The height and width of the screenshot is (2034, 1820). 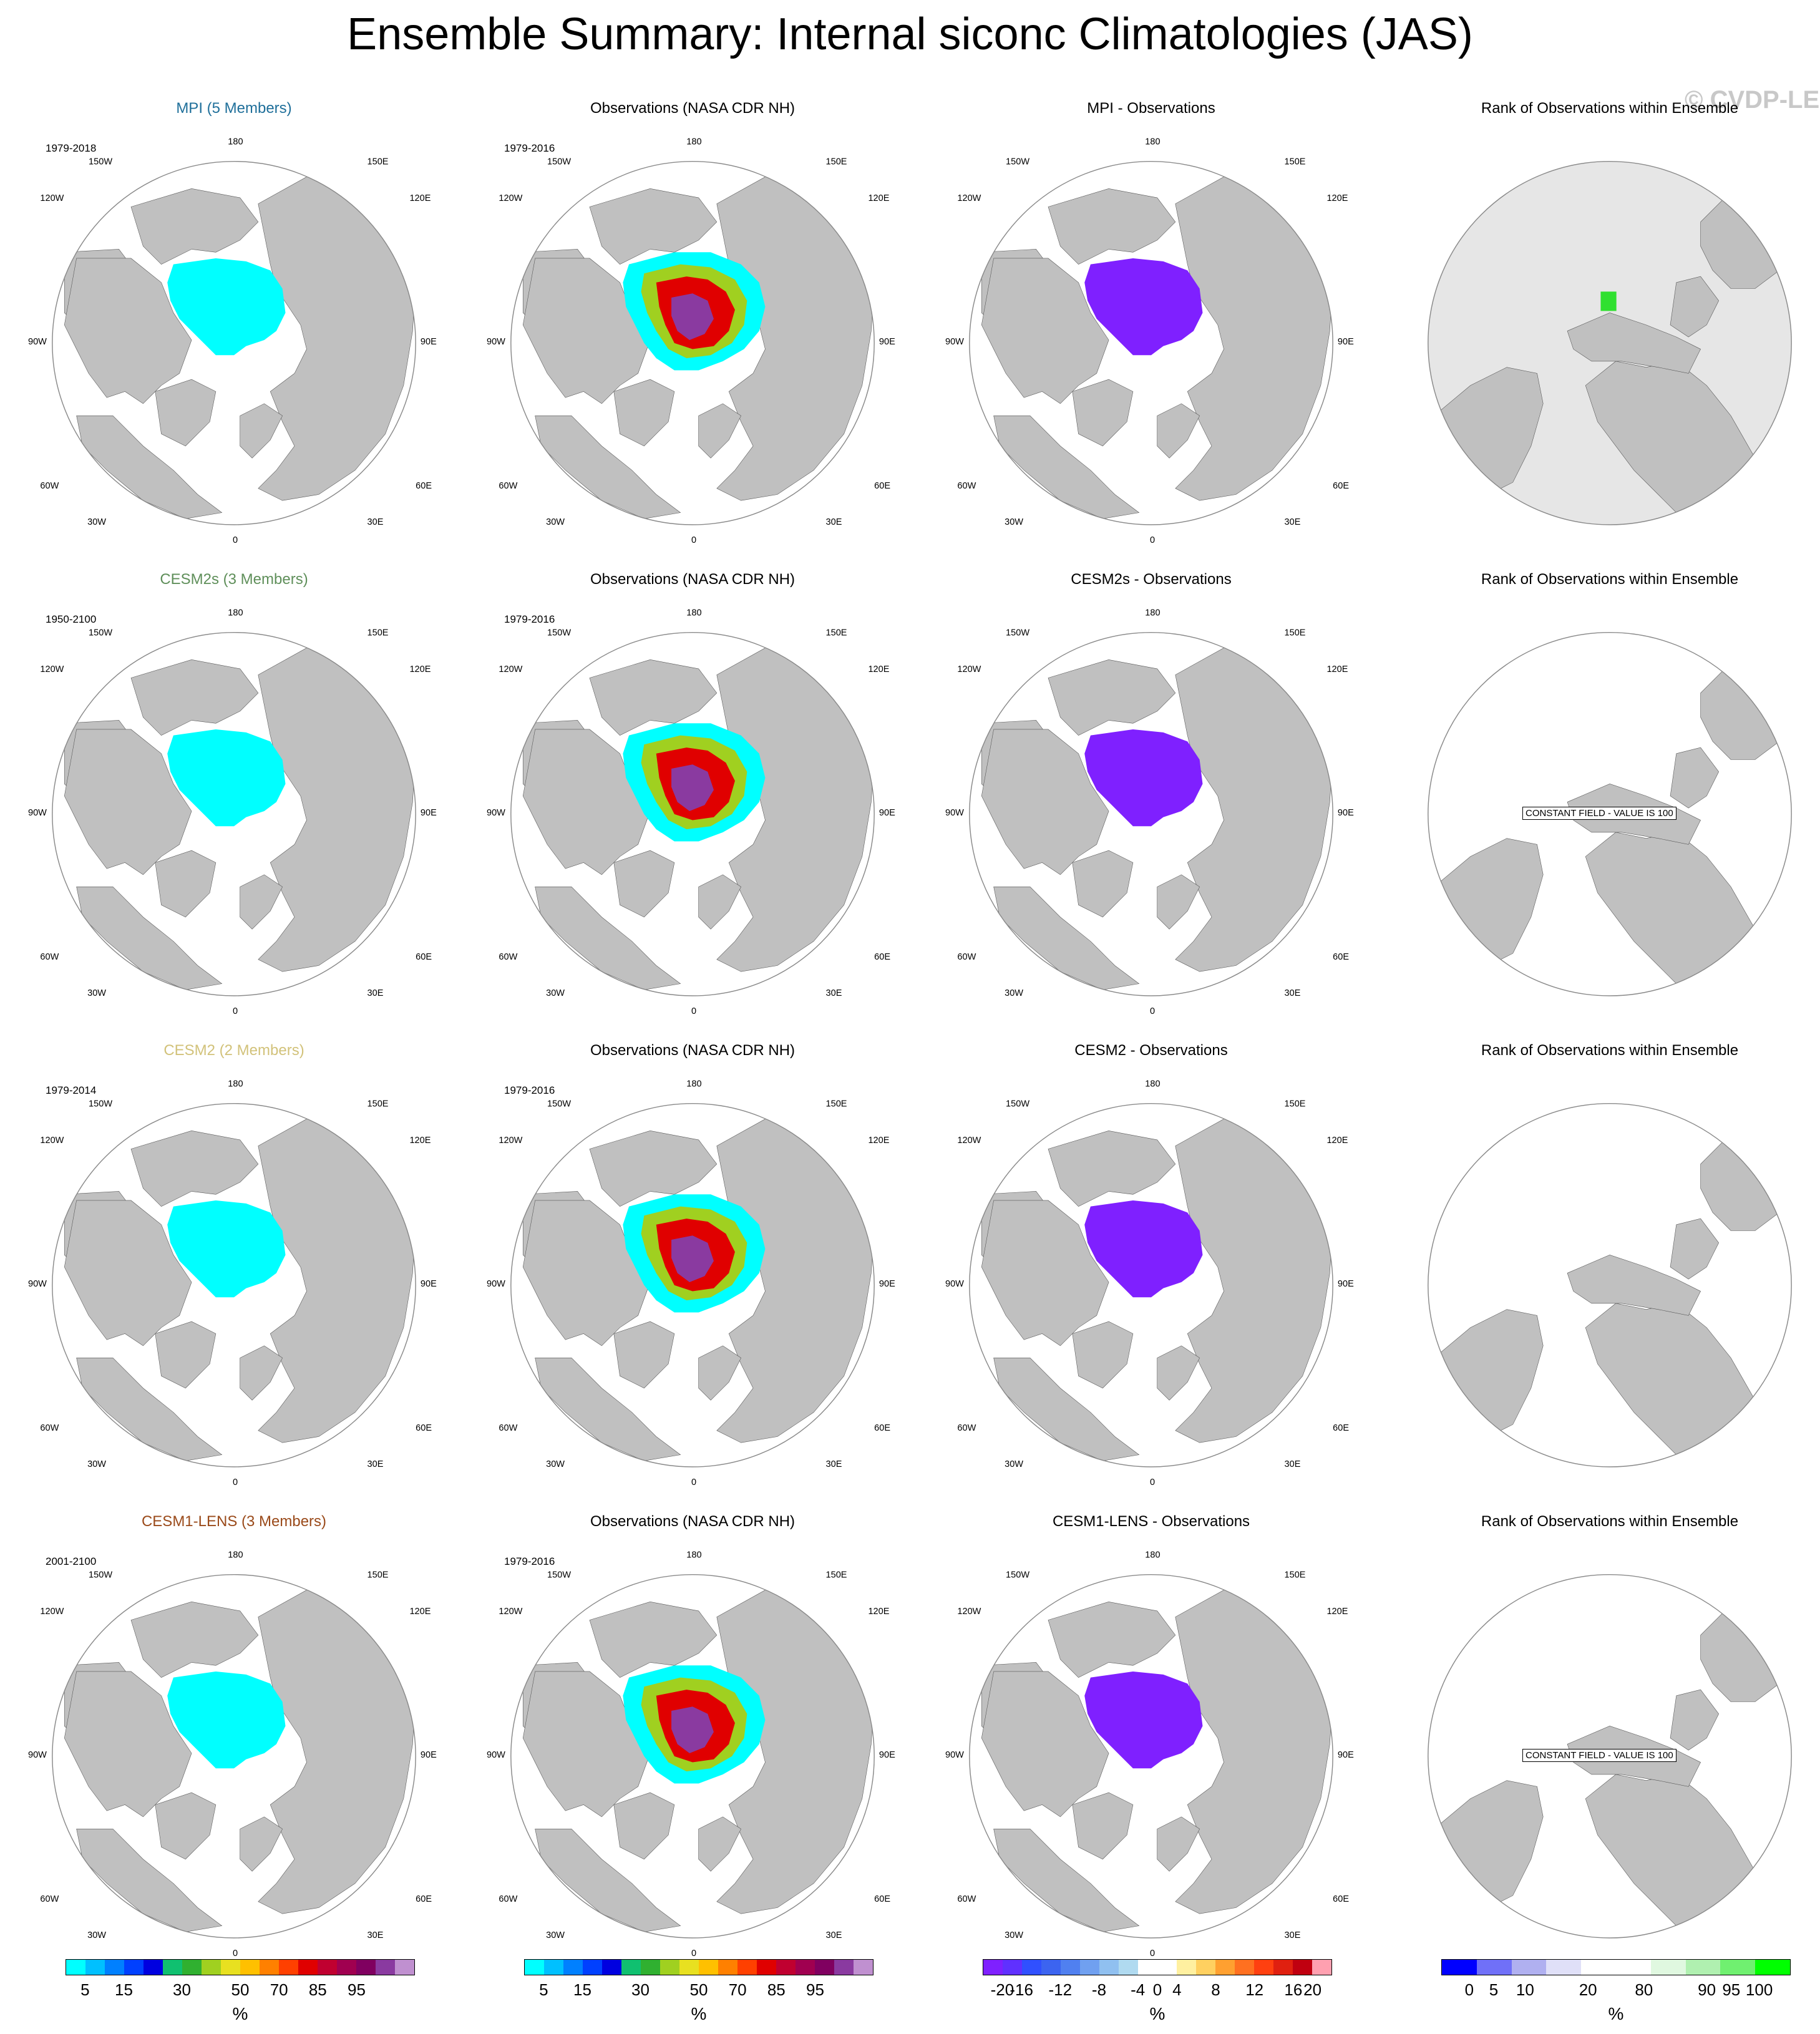 I want to click on colorbar-tick-label: 8, so click(x=1215, y=1989).